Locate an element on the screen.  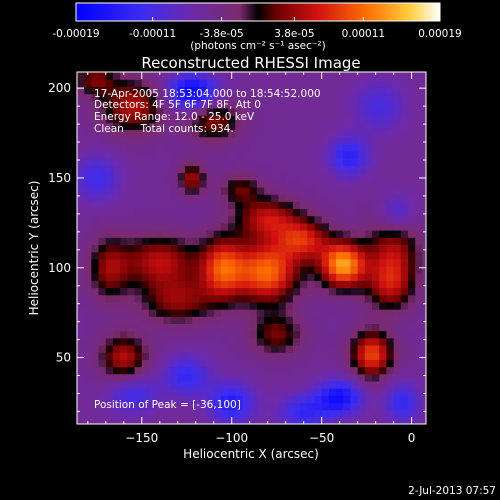
peak-position-text: Position of Peak = [-36,100] is located at coordinates (167, 405).